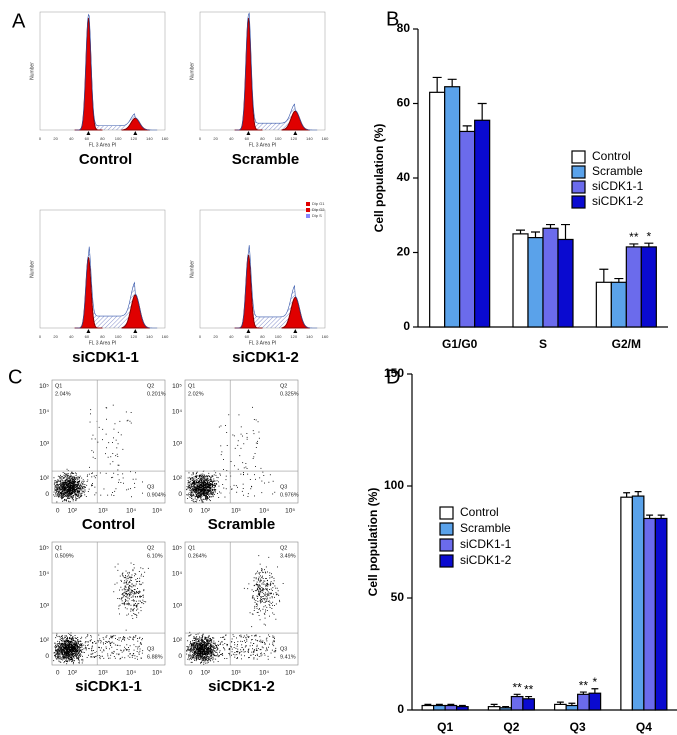 The height and width of the screenshot is (735, 677). What do you see at coordinates (264, 673) in the screenshot?
I see `dotplot-x-tick: 10⁴` at bounding box center [264, 673].